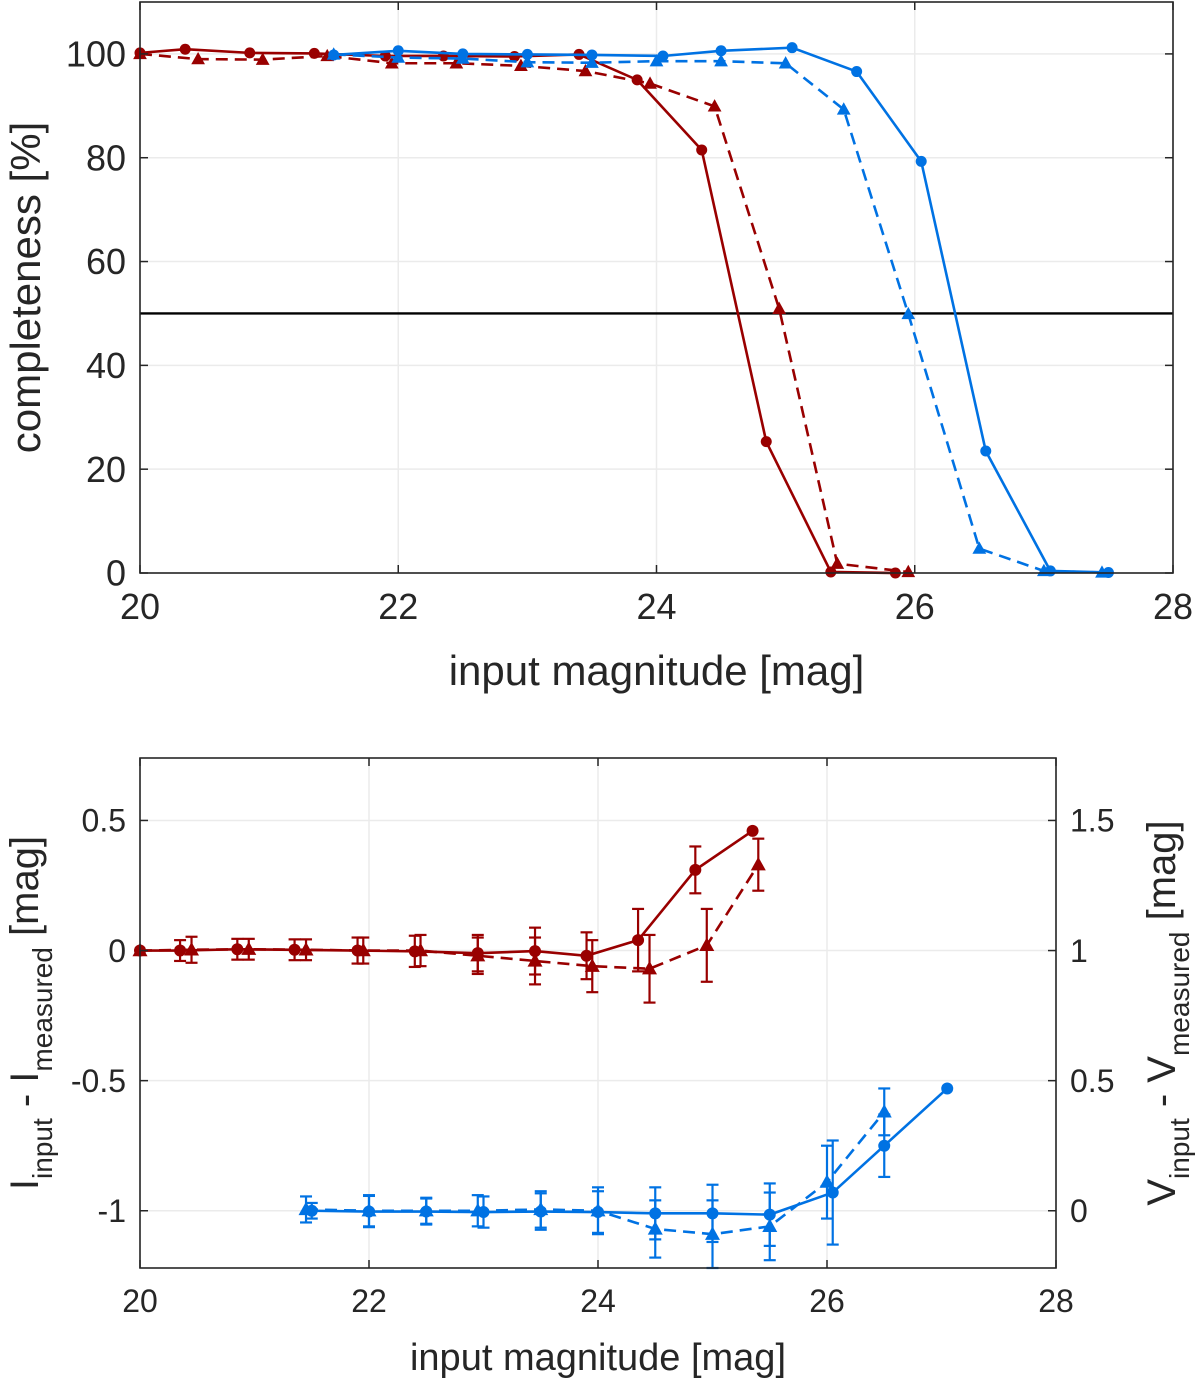 This screenshot has height=1383, width=1200. Describe the element at coordinates (598, 1358) in the screenshot. I see `difference-x-axis-label: input magnitude [mag]` at that location.